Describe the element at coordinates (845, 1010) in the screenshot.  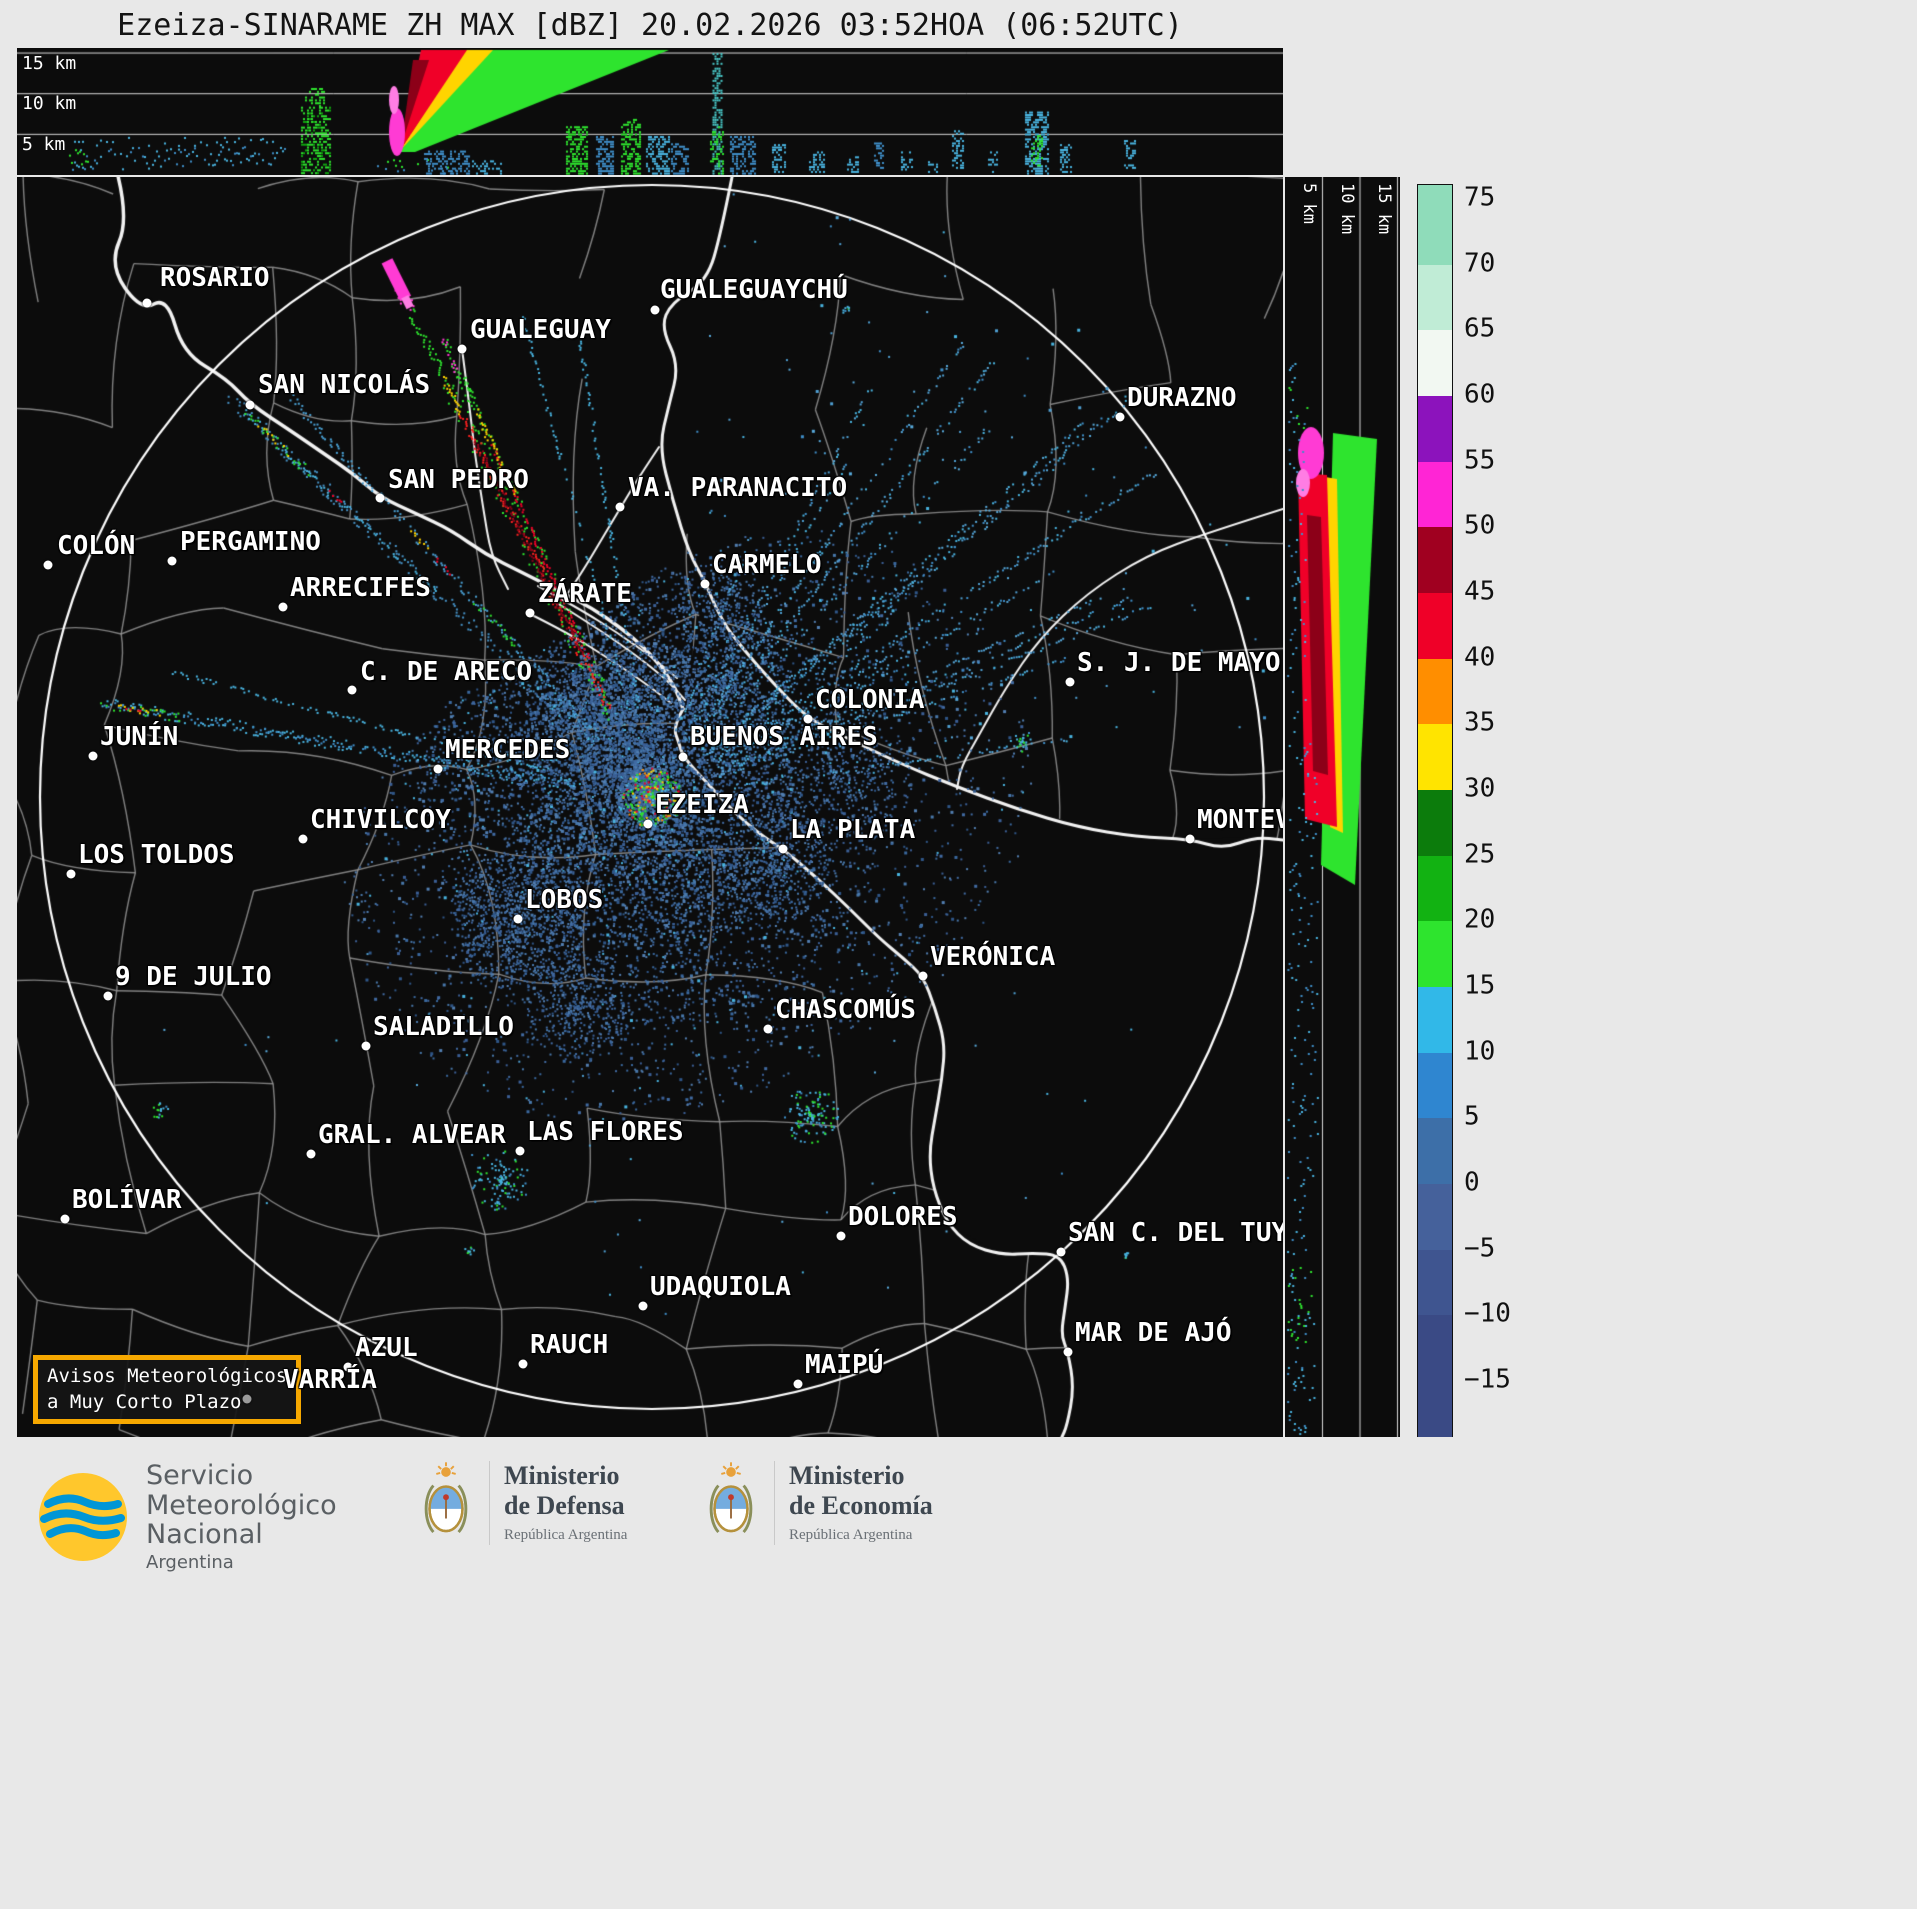
I see `city-label: CHASCOMÚS` at that location.